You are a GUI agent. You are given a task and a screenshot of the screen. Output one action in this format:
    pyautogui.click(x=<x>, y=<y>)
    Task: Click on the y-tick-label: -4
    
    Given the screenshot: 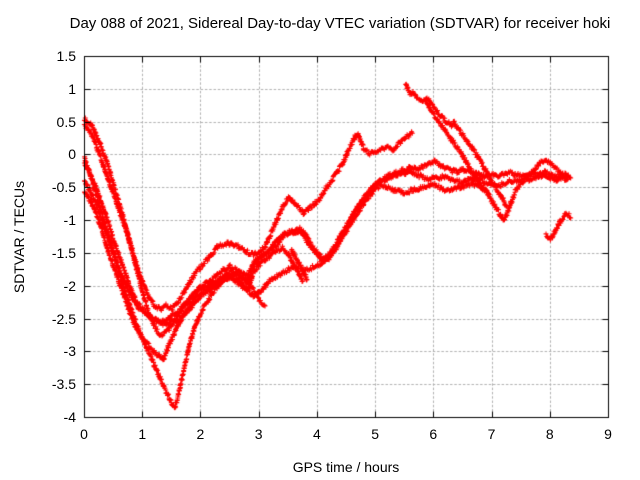 What is the action you would take?
    pyautogui.click(x=69, y=417)
    